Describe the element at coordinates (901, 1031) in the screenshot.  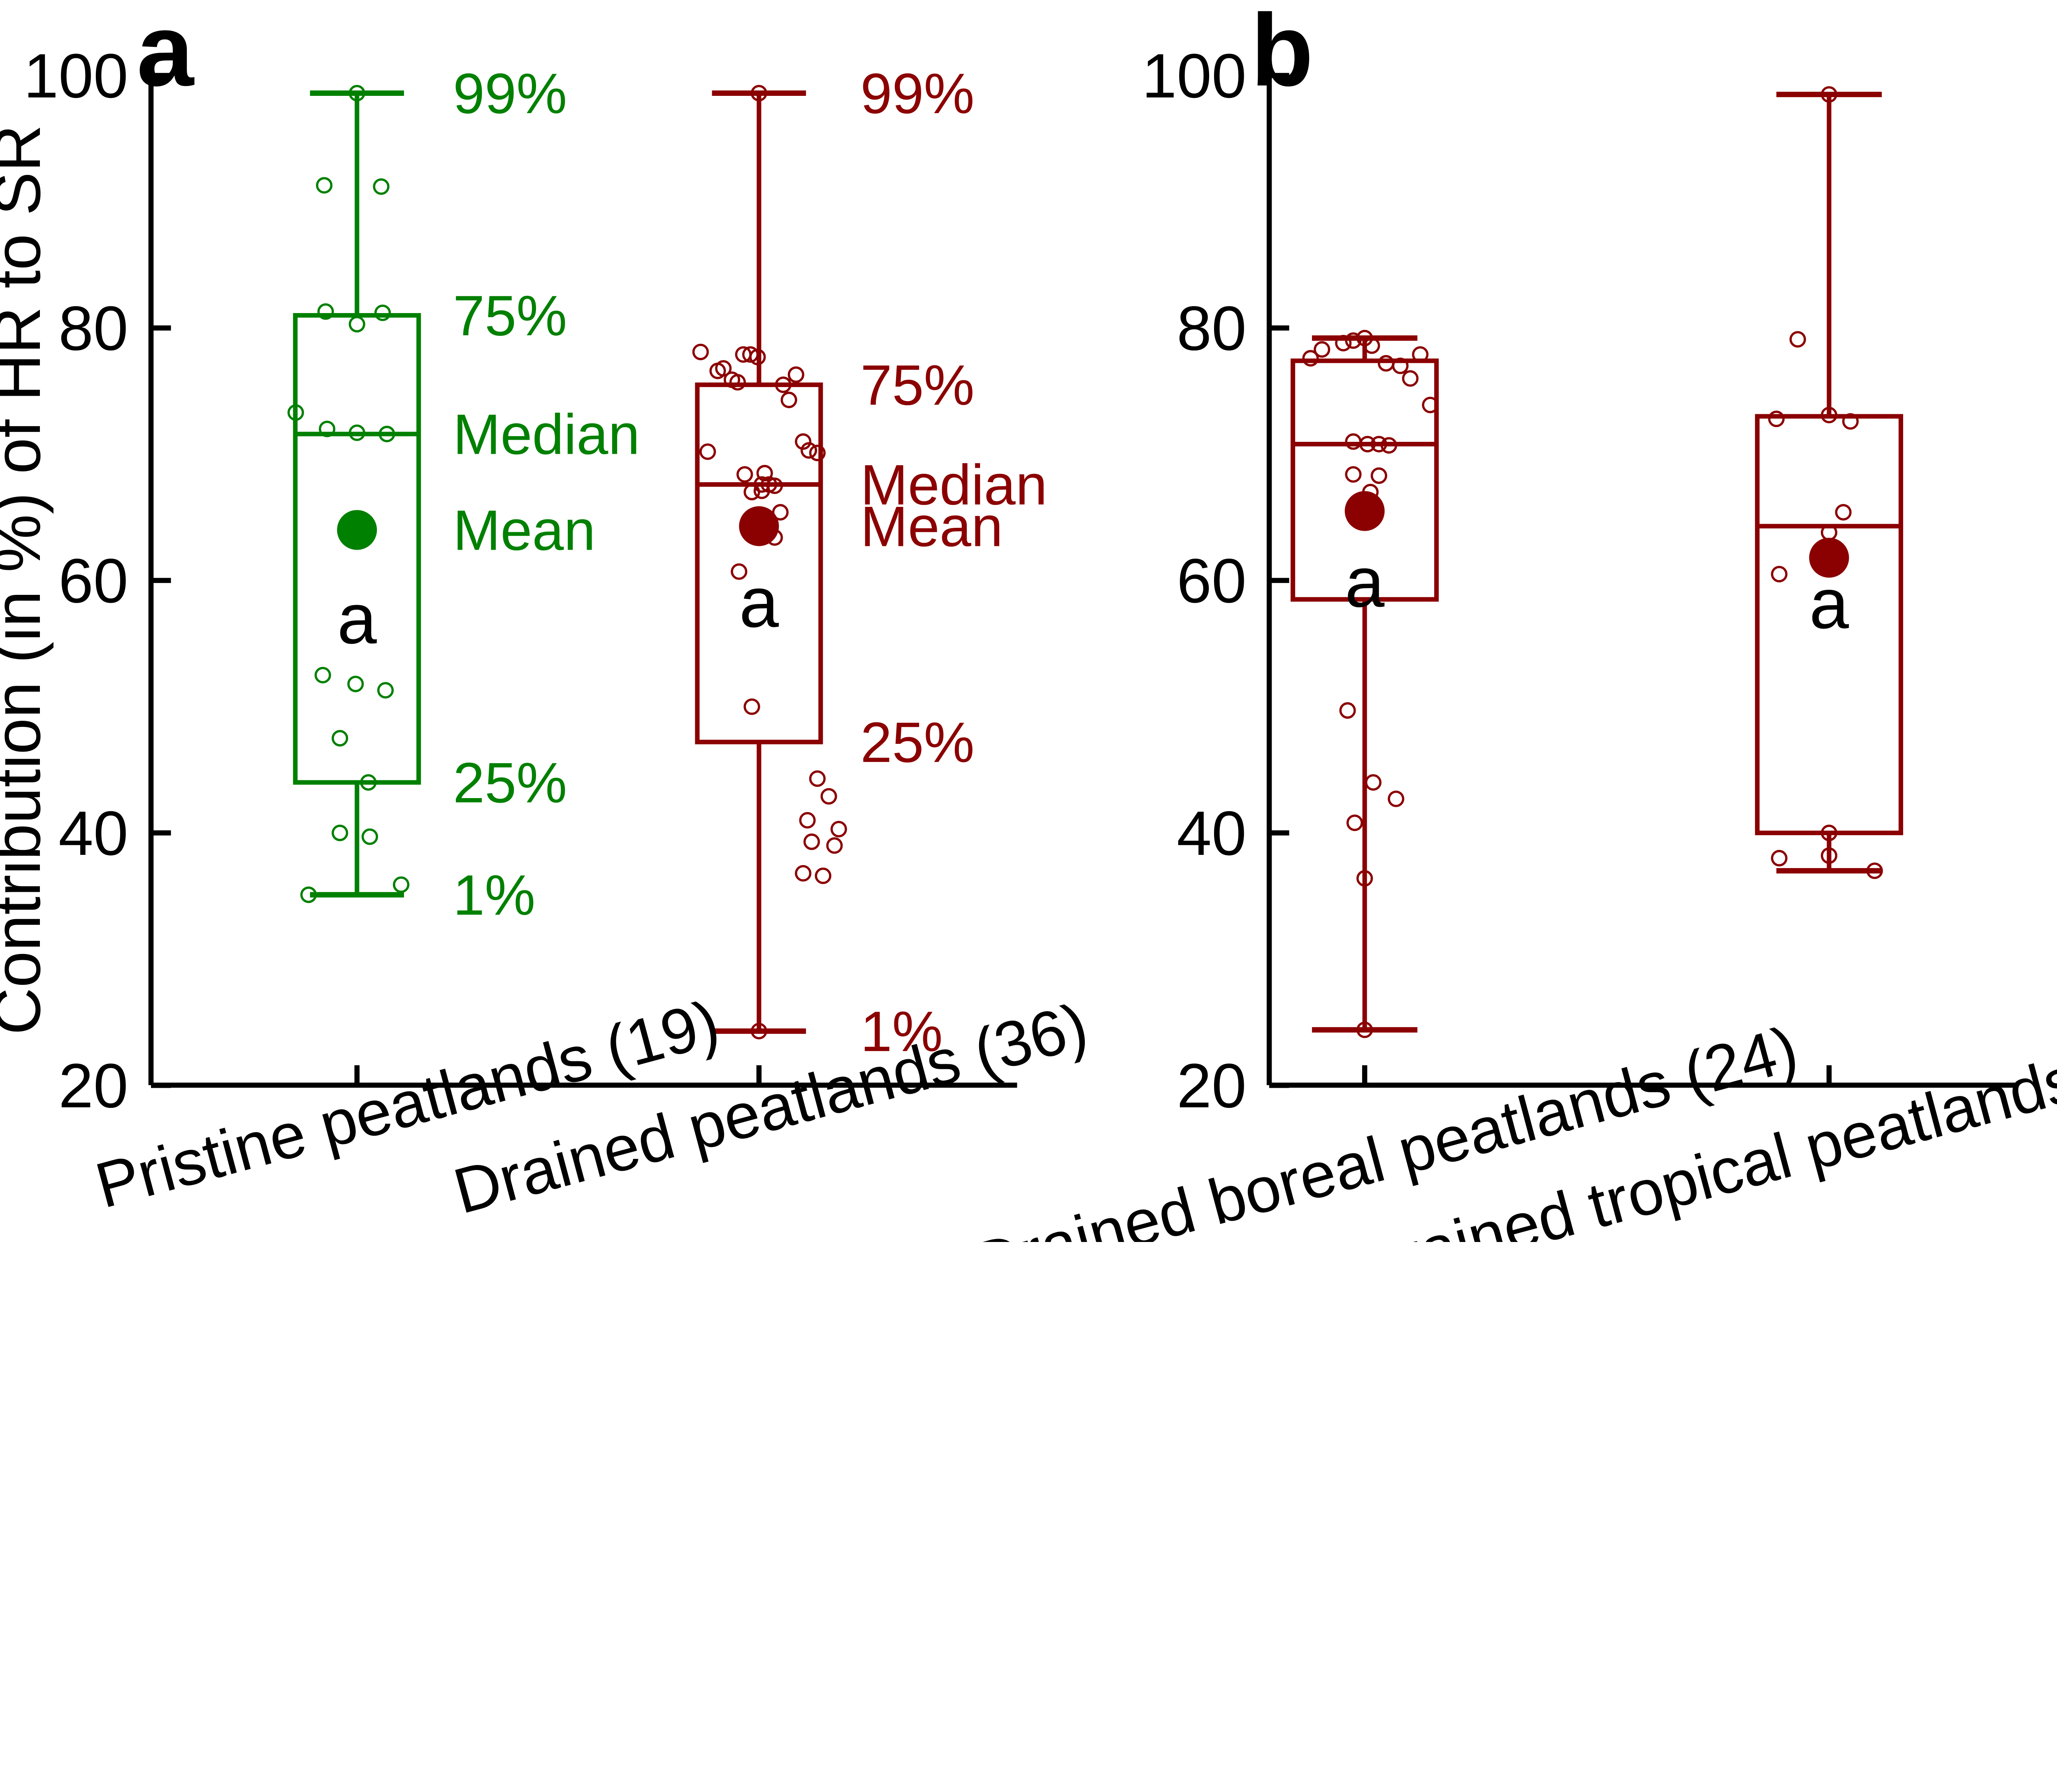
I see `stat-annotation: 1%` at that location.